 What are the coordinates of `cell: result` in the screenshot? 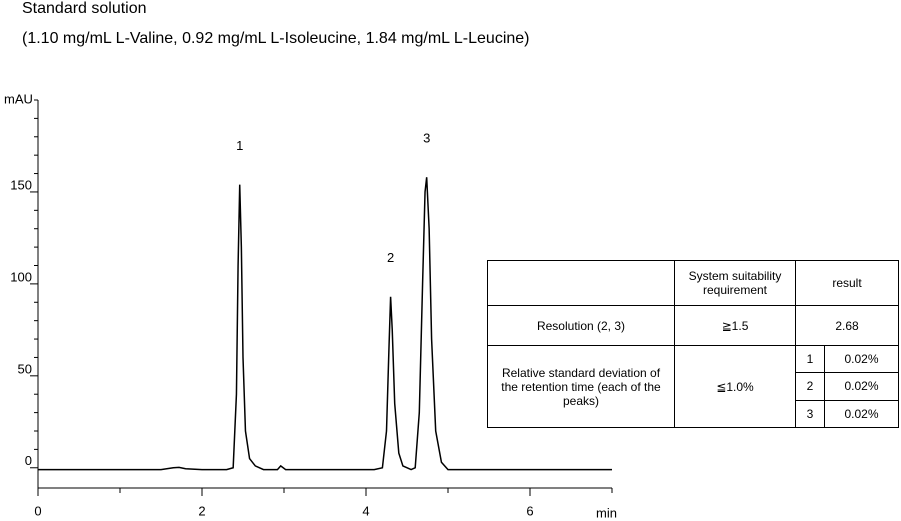 It's located at (847, 283).